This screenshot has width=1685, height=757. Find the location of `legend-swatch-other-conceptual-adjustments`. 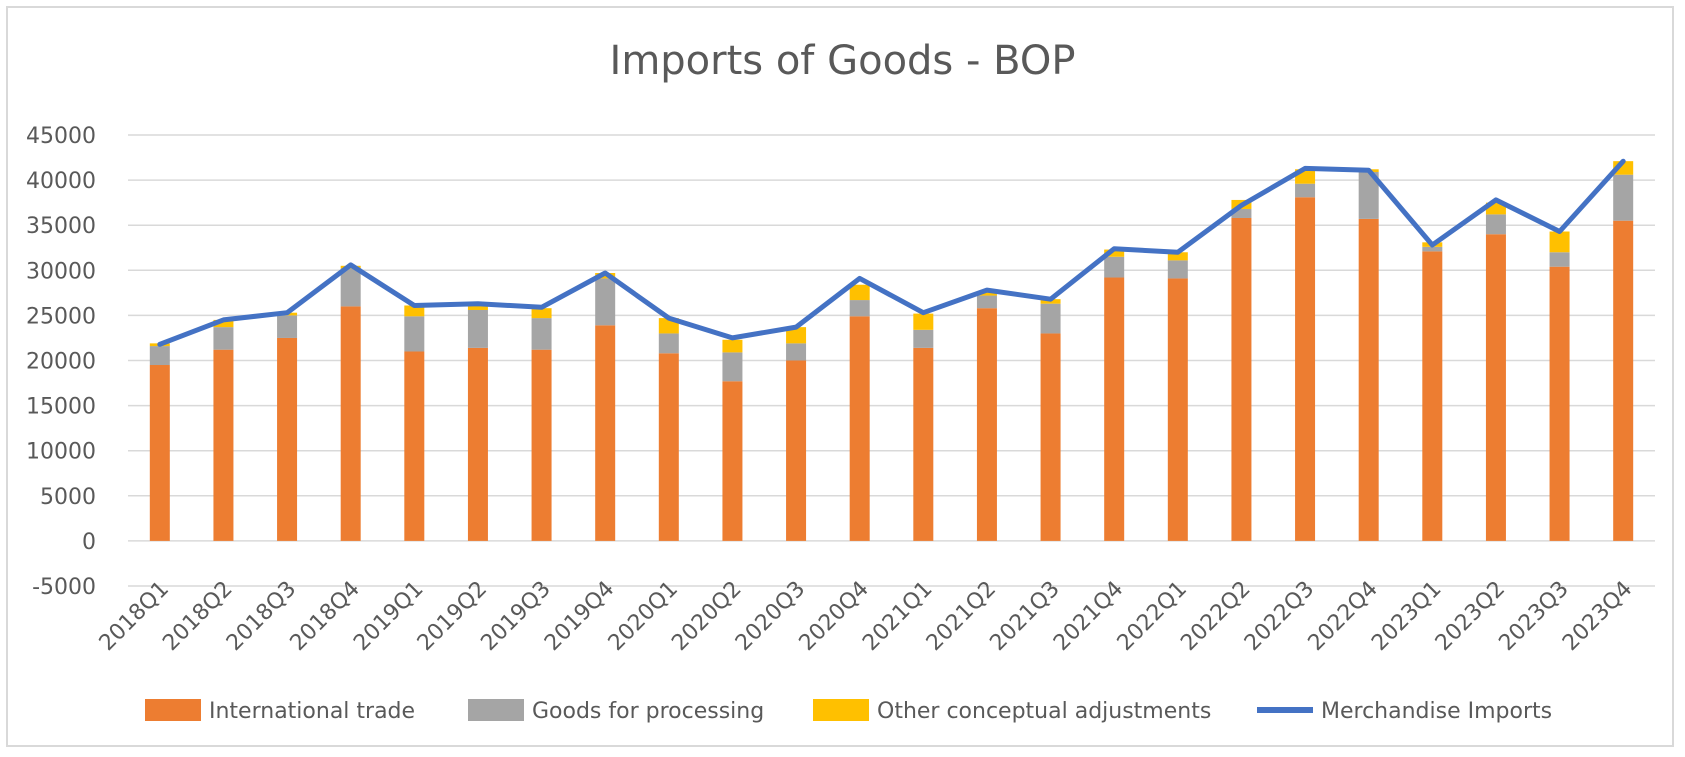

legend-swatch-other-conceptual-adjustments is located at coordinates (841, 710).